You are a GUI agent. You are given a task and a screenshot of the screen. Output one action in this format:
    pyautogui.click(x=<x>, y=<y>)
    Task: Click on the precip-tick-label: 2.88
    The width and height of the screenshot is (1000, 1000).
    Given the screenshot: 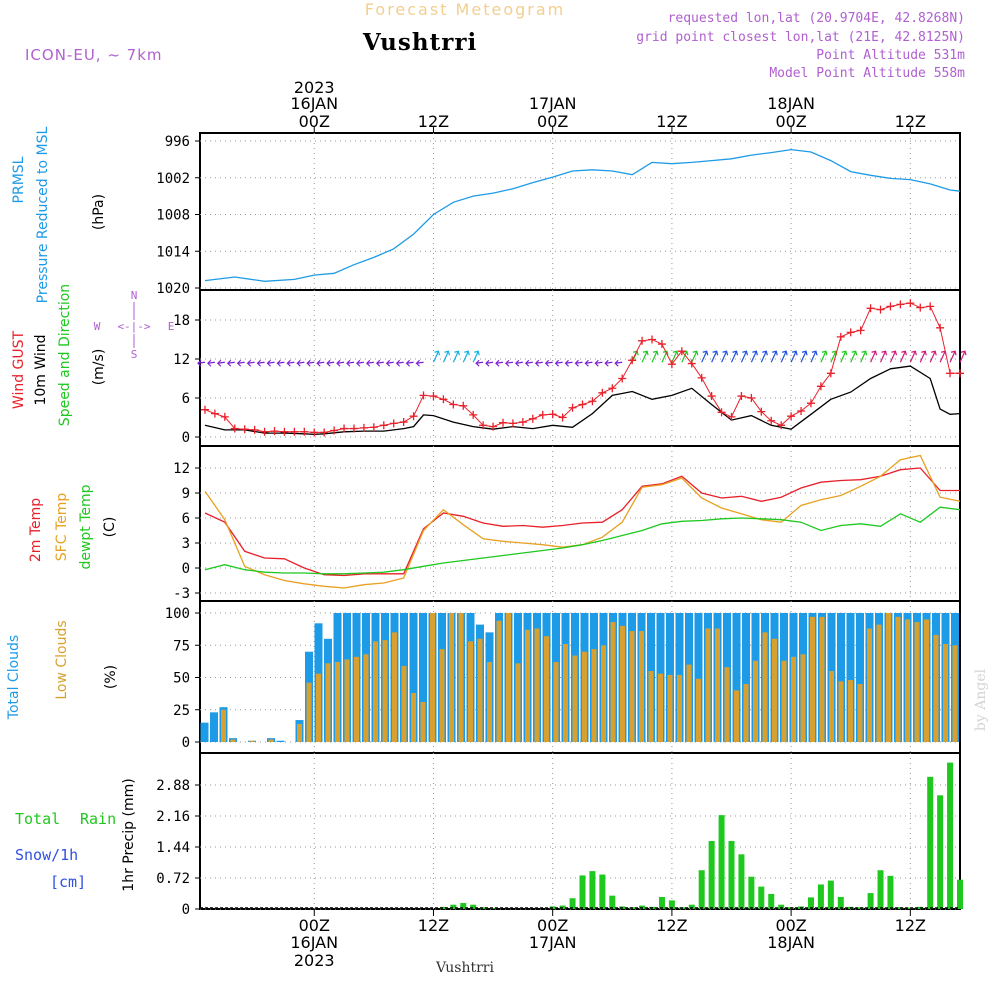 What is the action you would take?
    pyautogui.click(x=173, y=786)
    